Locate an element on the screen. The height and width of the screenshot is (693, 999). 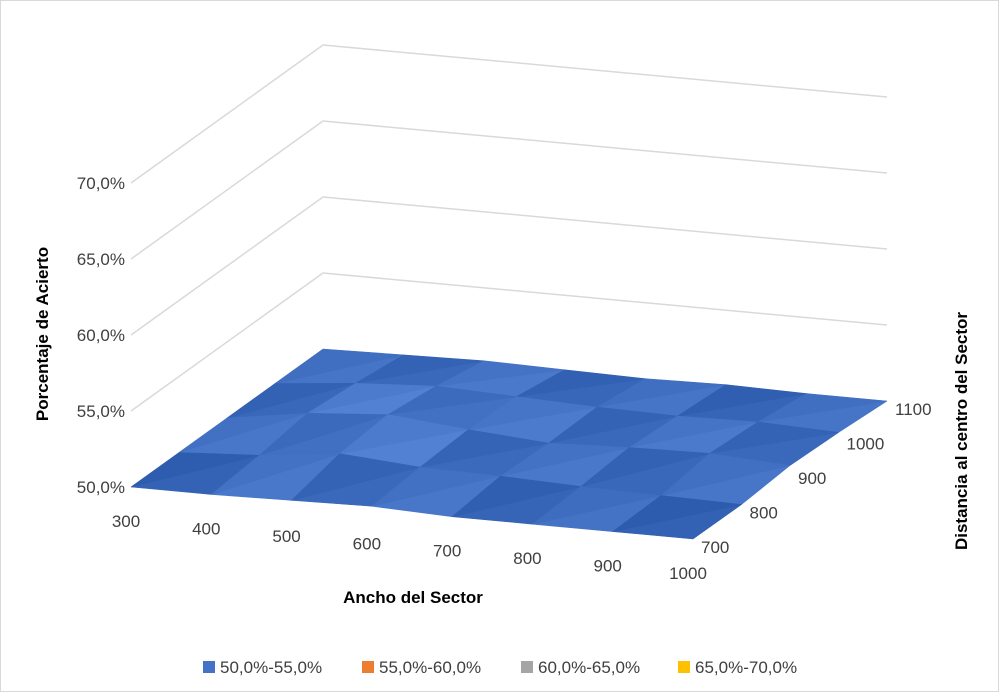
legend-label: 50,0%-55,0% is located at coordinates (271, 667).